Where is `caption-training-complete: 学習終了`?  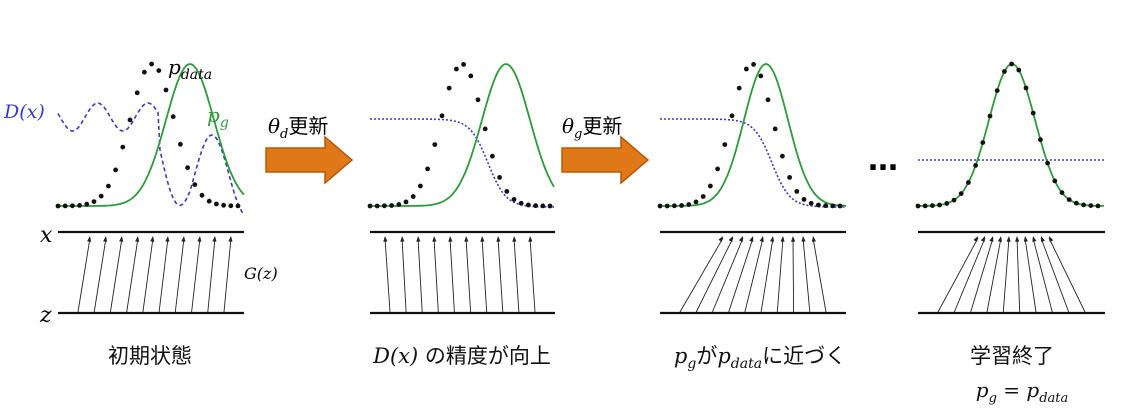 caption-training-complete: 学習終了 is located at coordinates (1012, 356).